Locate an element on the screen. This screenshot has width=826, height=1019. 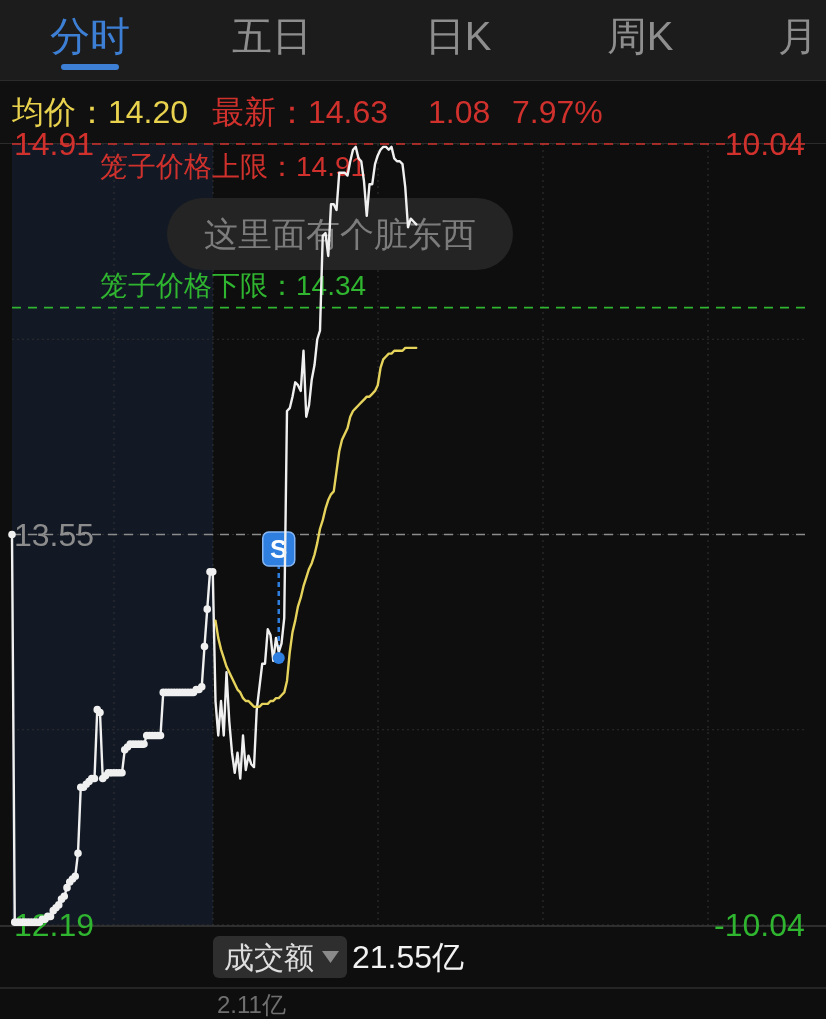
volume-total-label: 21.55亿 is located at coordinates (408, 957).